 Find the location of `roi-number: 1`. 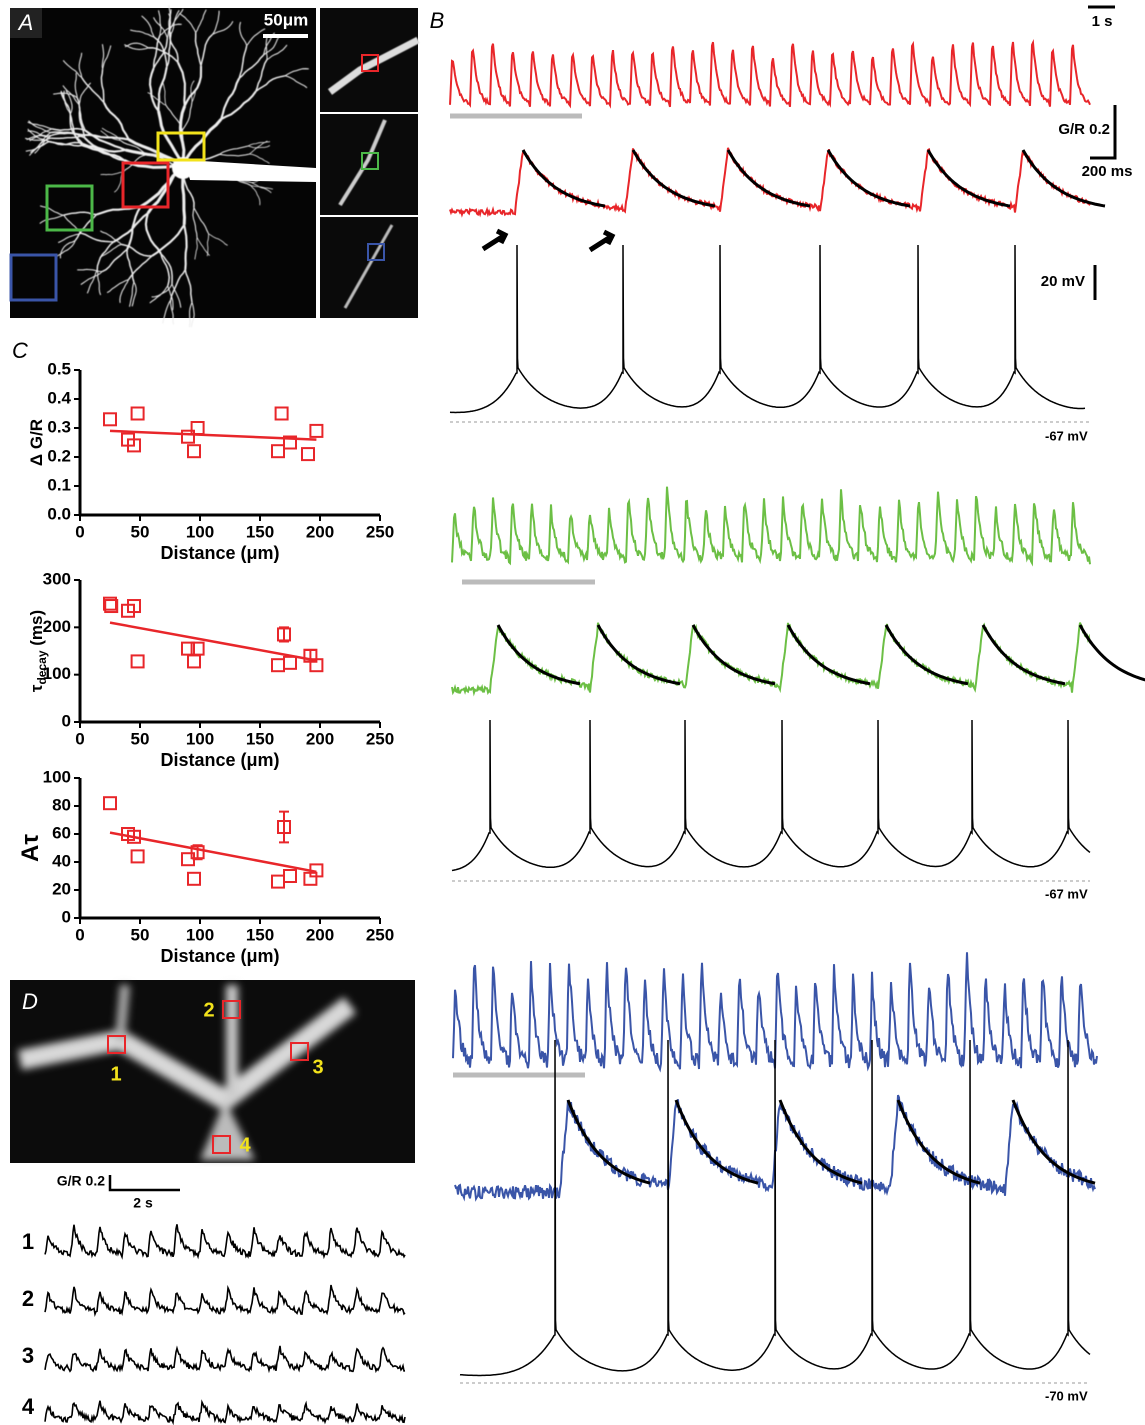

roi-number: 1 is located at coordinates (115, 1074).